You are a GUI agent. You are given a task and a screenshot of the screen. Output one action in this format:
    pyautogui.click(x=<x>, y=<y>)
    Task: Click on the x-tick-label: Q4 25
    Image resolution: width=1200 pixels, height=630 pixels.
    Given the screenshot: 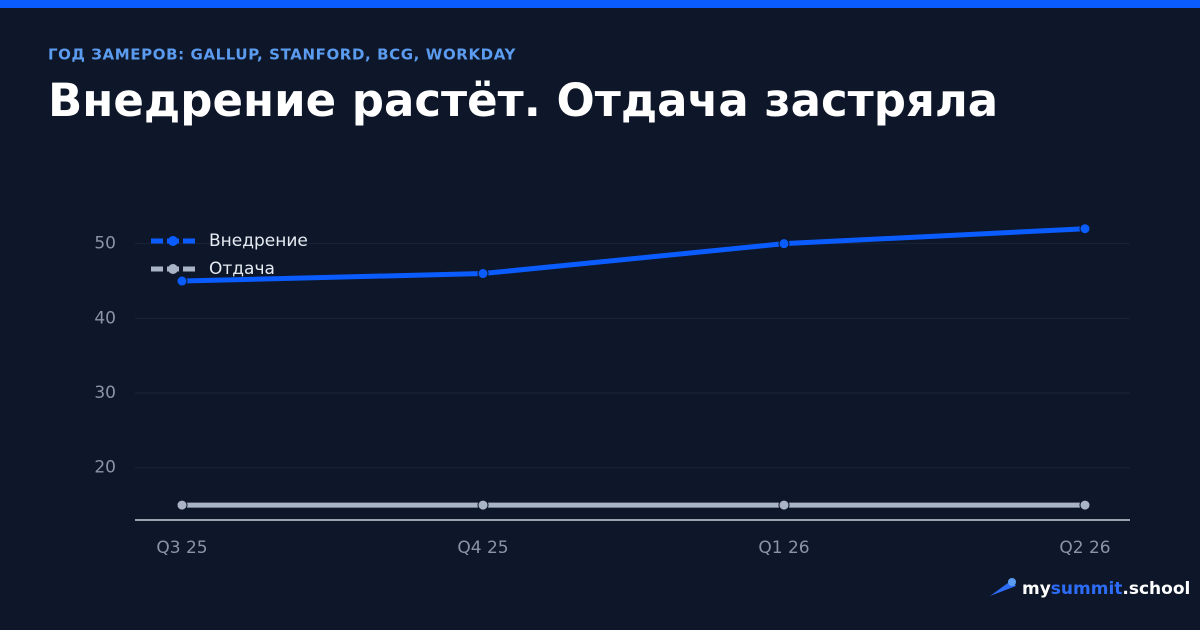 What is the action you would take?
    pyautogui.click(x=482, y=548)
    